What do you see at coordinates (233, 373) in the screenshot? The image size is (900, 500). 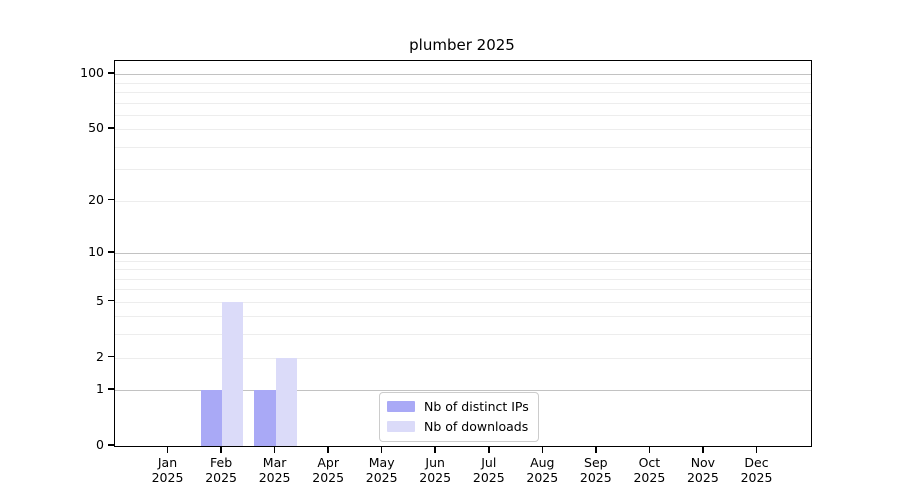 I see `bar-feb-downloads` at bounding box center [233, 373].